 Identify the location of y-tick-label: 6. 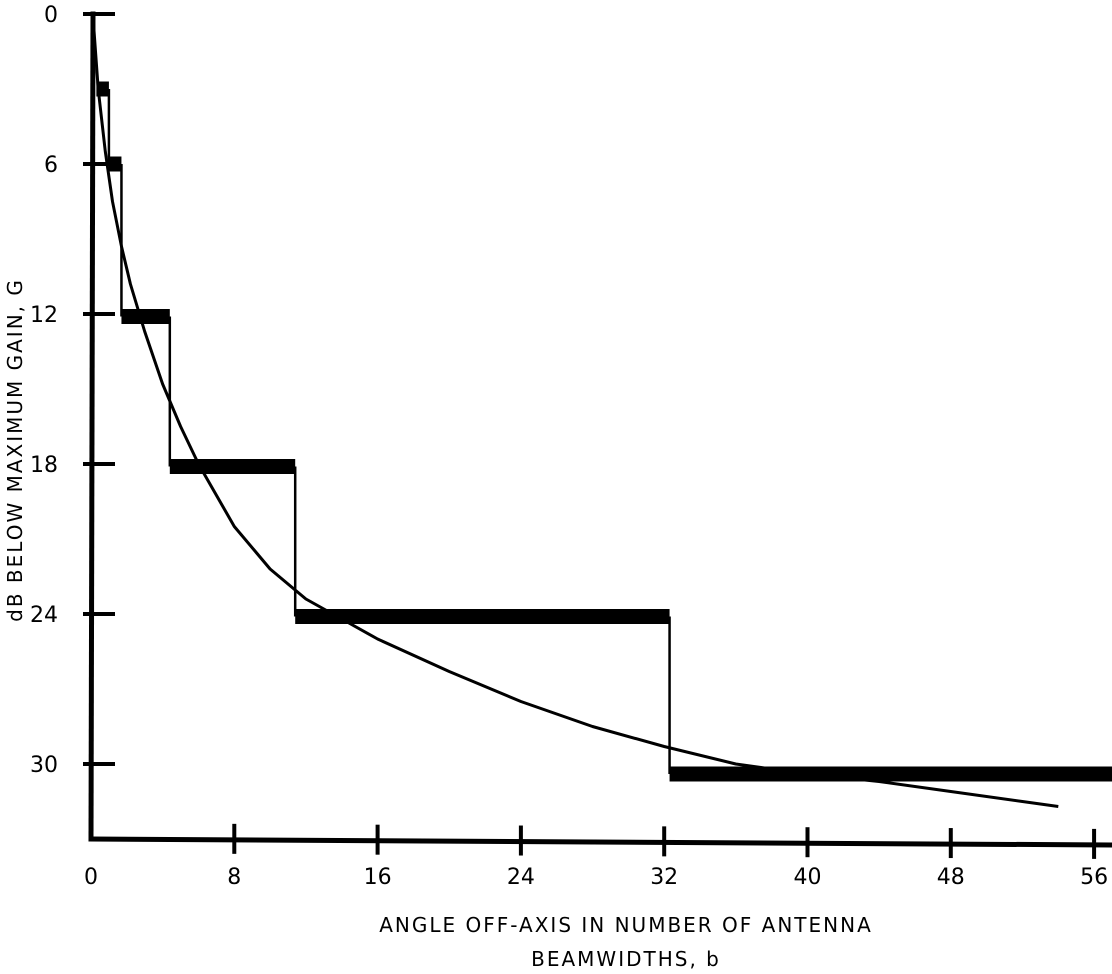
(51, 165).